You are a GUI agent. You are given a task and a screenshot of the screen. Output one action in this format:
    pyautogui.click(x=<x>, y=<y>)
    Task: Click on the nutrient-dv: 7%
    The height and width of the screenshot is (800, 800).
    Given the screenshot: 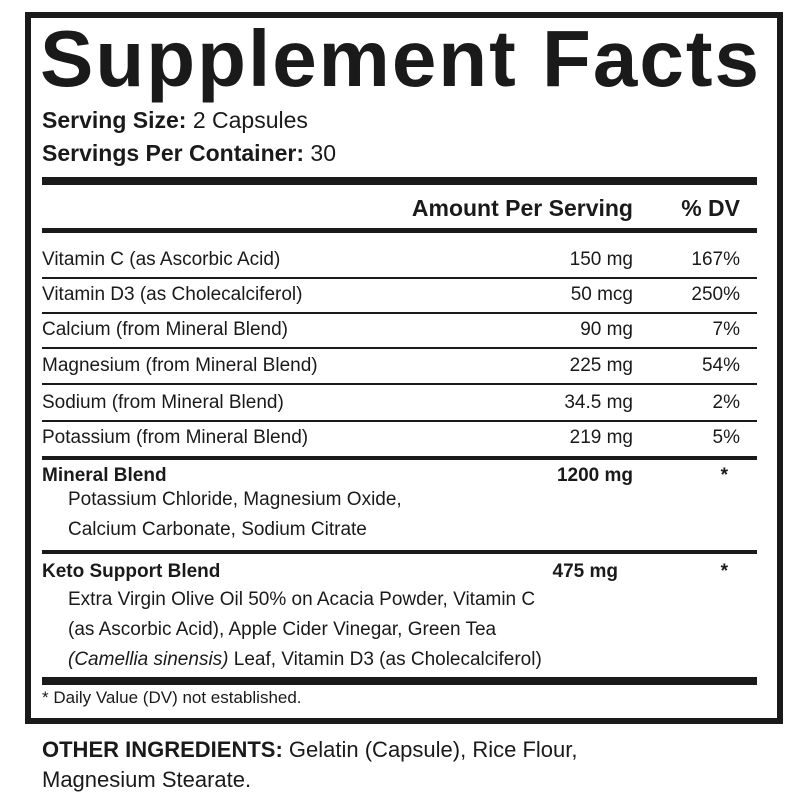 What is the action you would take?
    pyautogui.click(x=726, y=329)
    